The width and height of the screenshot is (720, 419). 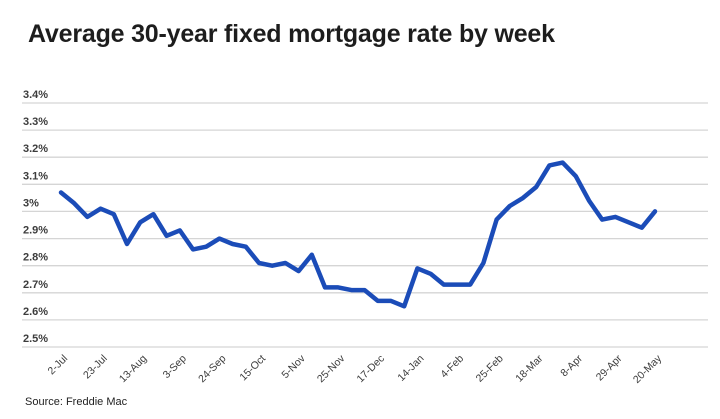 I want to click on x-tick-label: 18-Mar, so click(x=529, y=368).